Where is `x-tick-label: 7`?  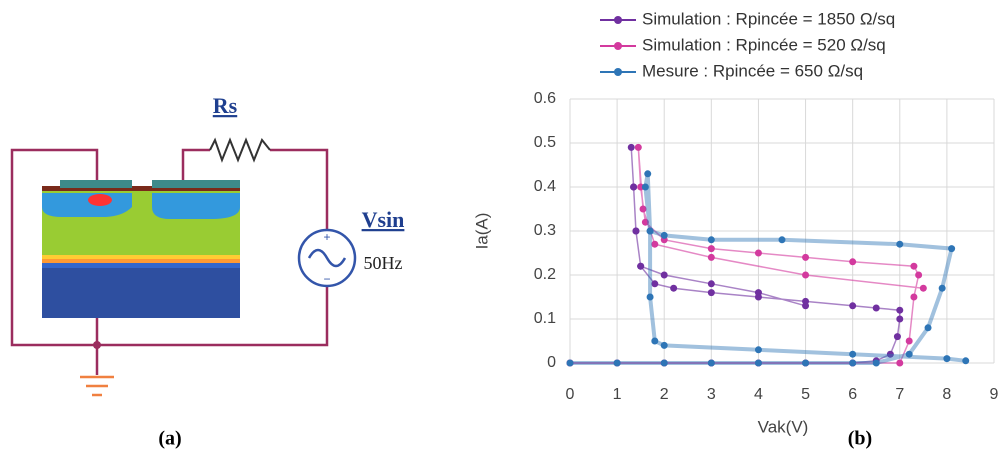 x-tick-label: 7 is located at coordinates (899, 394).